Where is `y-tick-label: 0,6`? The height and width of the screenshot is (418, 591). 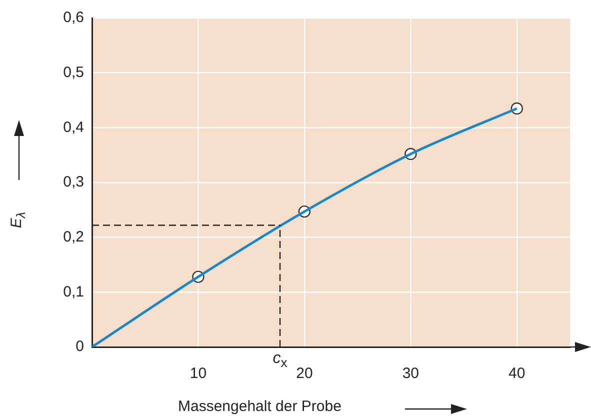
y-tick-label: 0,6 is located at coordinates (73, 17).